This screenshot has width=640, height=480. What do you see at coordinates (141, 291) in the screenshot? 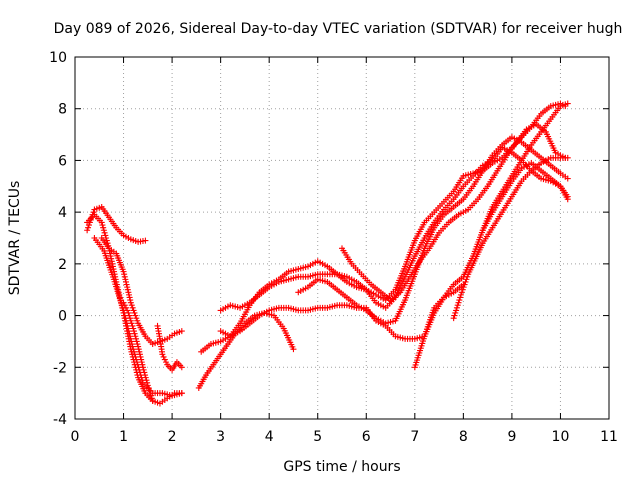
I see `series-track-d` at bounding box center [141, 291].